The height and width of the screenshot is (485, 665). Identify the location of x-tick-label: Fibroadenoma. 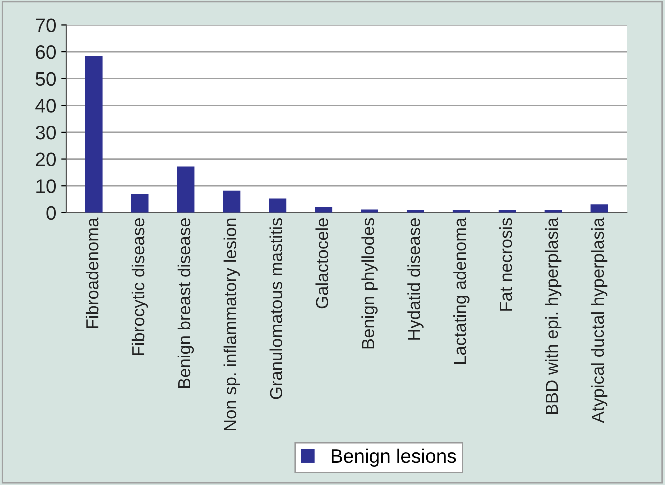
(92, 273).